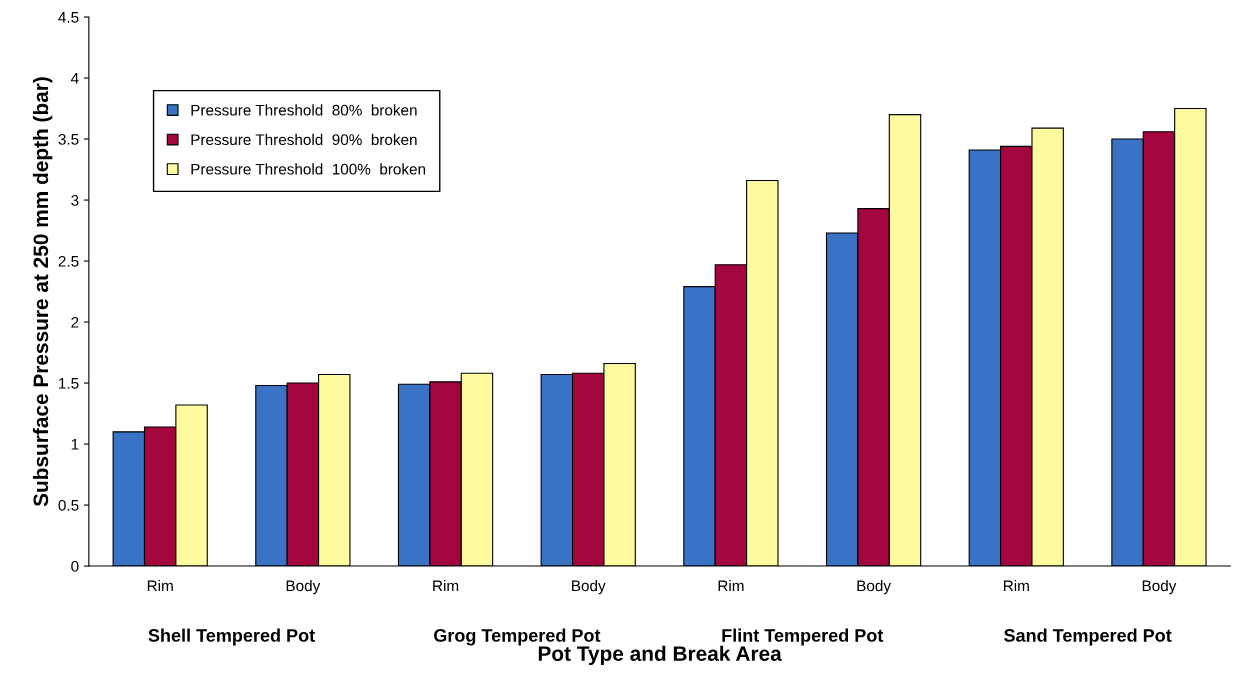 Image resolution: width=1234 pixels, height=682 pixels. I want to click on y-tick-label: 0.5, so click(68, 505).